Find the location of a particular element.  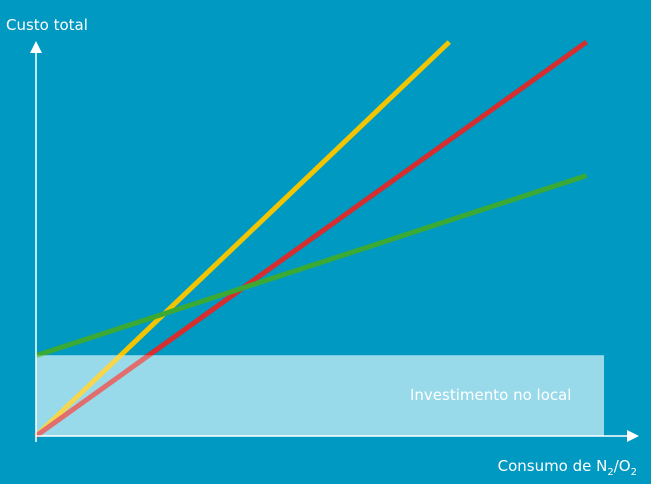

band-label: Investimento no local is located at coordinates (490, 395).